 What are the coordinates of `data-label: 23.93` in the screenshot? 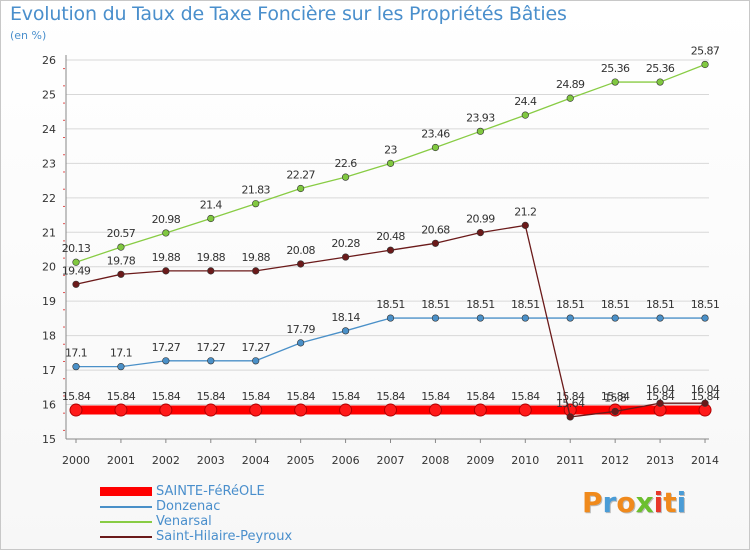 It's located at (480, 117).